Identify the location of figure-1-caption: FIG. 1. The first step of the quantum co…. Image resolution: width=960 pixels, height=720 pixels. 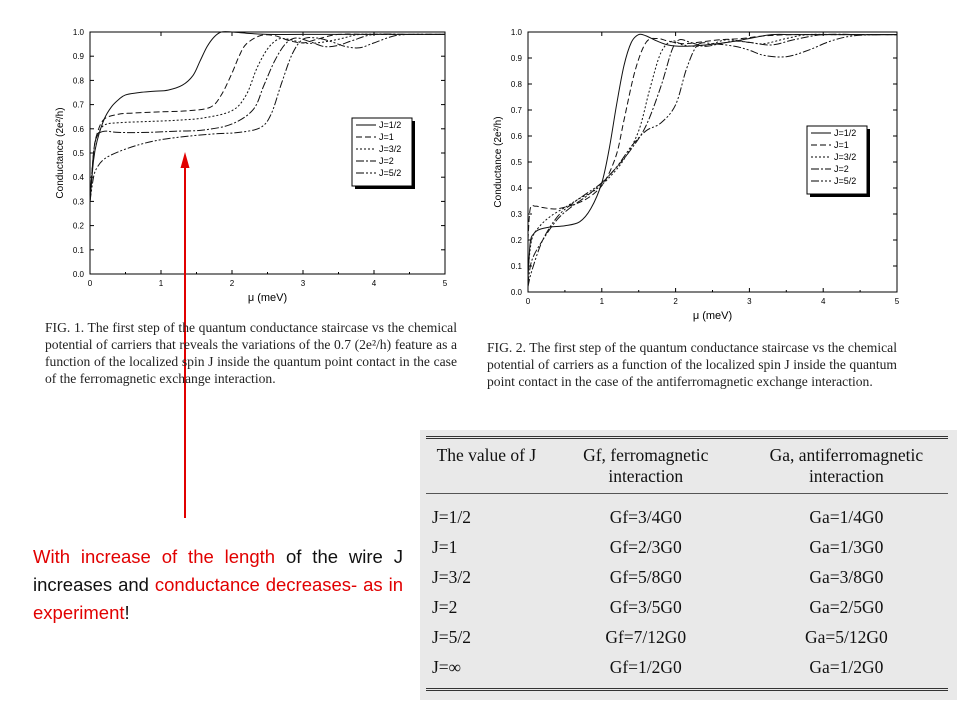
(251, 353).